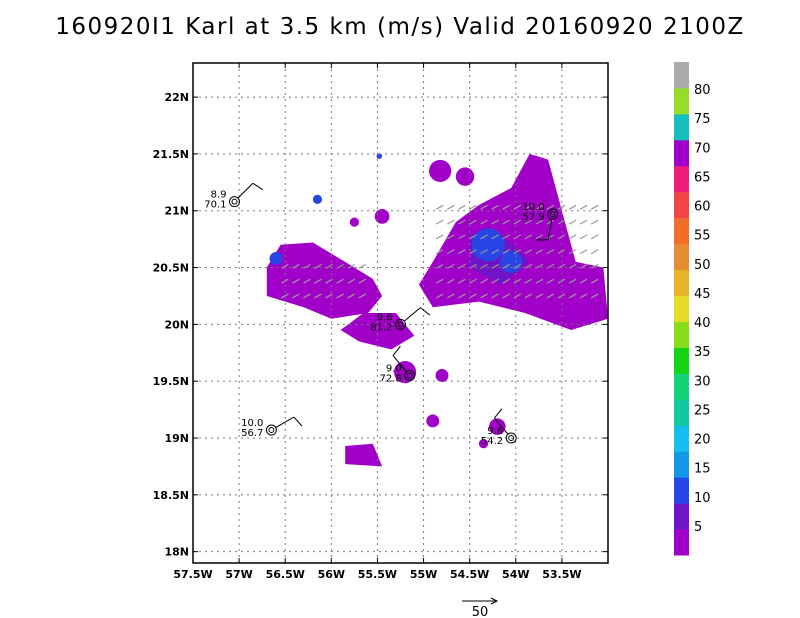 The width and height of the screenshot is (800, 618). What do you see at coordinates (702, 236) in the screenshot?
I see `colorbar-label: 55` at bounding box center [702, 236].